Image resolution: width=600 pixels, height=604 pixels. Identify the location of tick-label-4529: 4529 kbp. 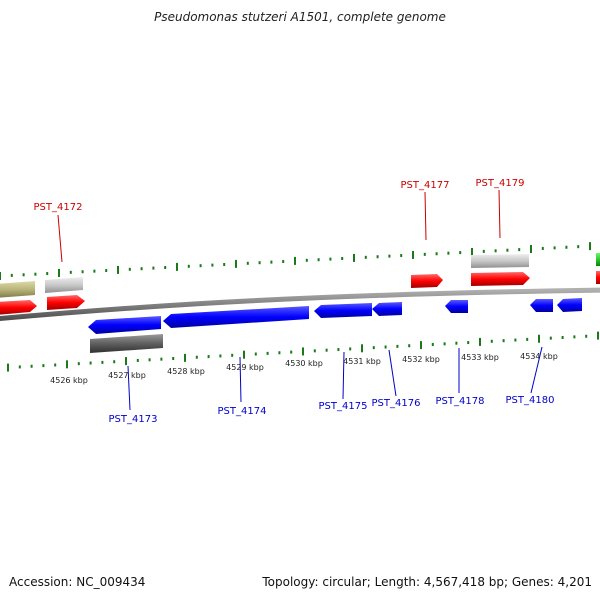
(245, 367).